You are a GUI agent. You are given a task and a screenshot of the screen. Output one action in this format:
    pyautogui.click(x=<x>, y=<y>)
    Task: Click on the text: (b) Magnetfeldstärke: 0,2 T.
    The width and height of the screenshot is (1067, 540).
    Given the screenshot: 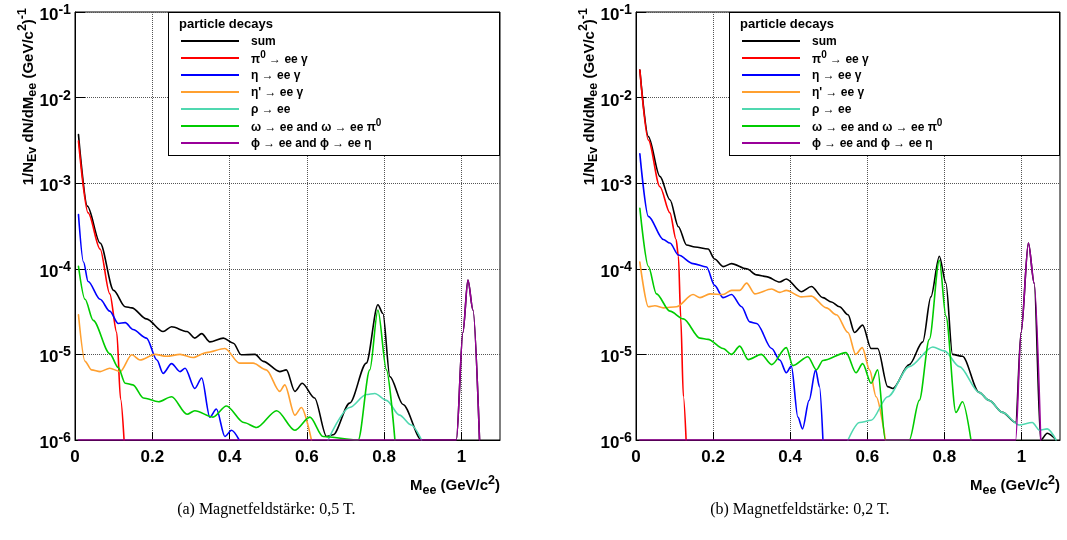 What is the action you would take?
    pyautogui.click(x=800, y=508)
    